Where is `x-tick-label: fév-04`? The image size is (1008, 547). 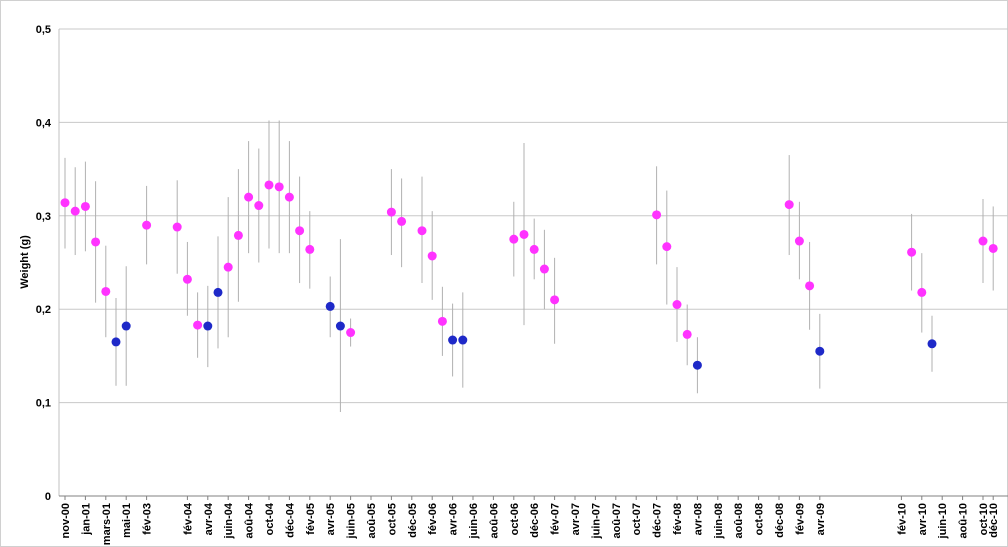 x-tick-label: fév-04 is located at coordinates (188, 518).